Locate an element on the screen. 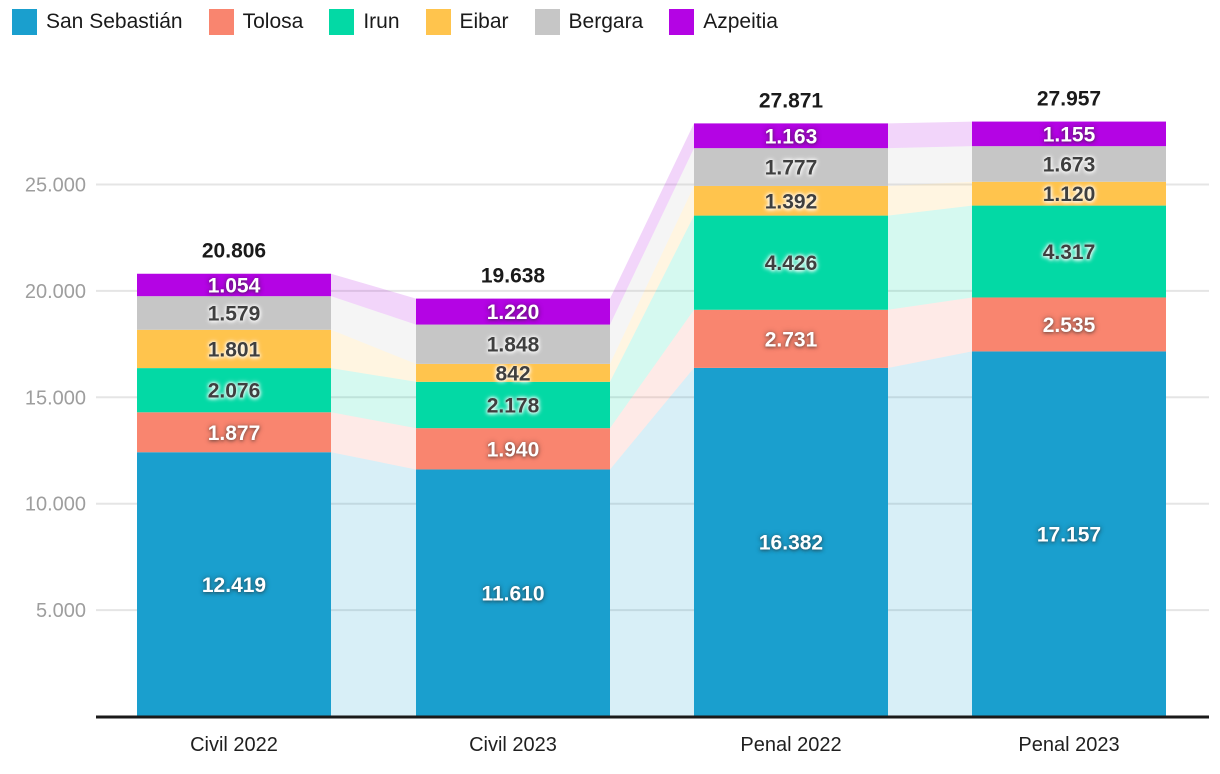 This screenshot has height=774, width=1220. value-label-bergara-penal-2022: 1.777 is located at coordinates (791, 168).